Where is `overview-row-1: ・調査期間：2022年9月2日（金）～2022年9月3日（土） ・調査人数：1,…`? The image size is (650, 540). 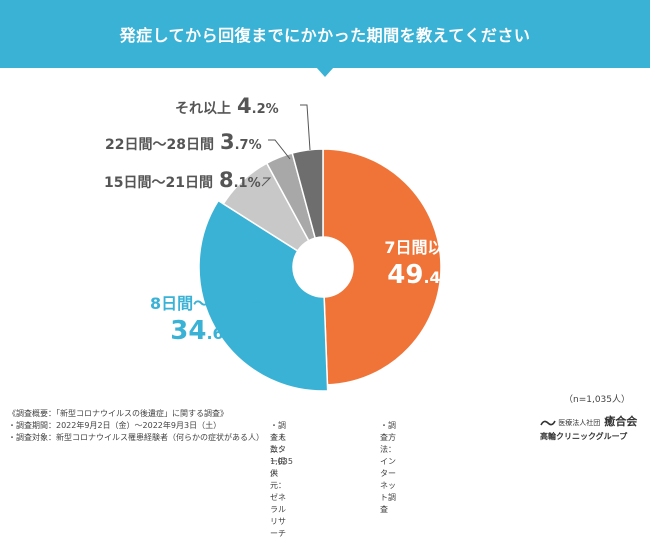
overview-row-1: ・調査期間：2022年9月2日（金）～2022年9月3日（土） ・調査人数：1,… is located at coordinates (202, 467).